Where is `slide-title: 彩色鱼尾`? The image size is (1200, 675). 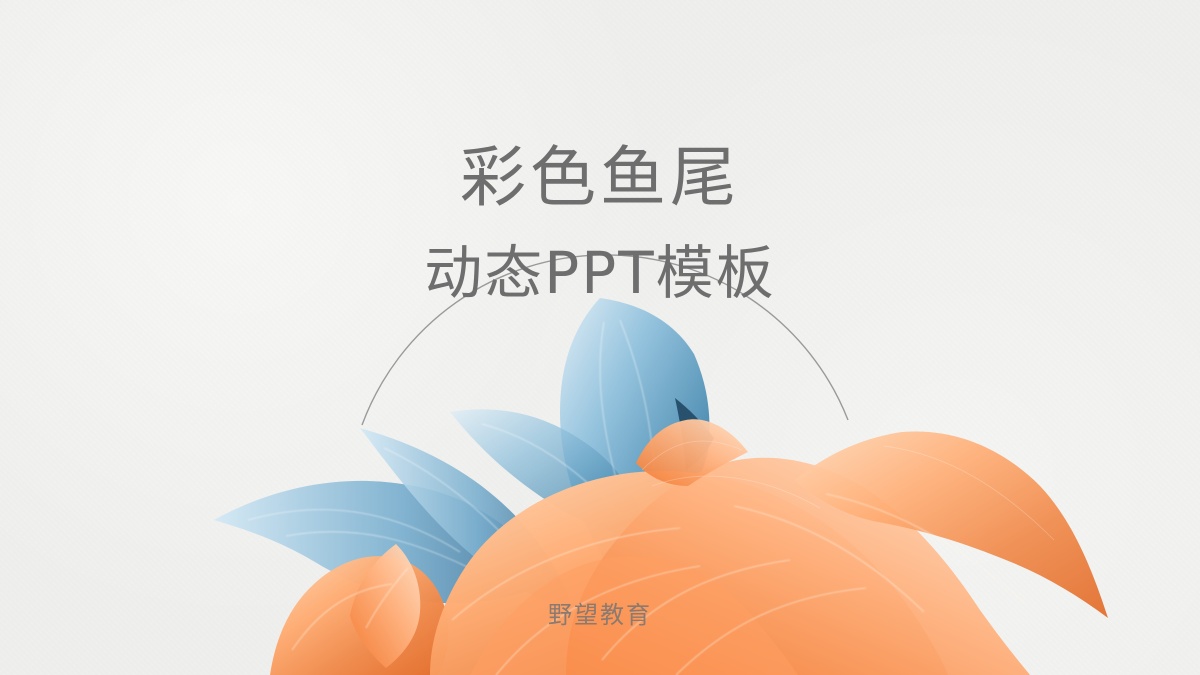
slide-title: 彩色鱼尾 is located at coordinates (600, 177).